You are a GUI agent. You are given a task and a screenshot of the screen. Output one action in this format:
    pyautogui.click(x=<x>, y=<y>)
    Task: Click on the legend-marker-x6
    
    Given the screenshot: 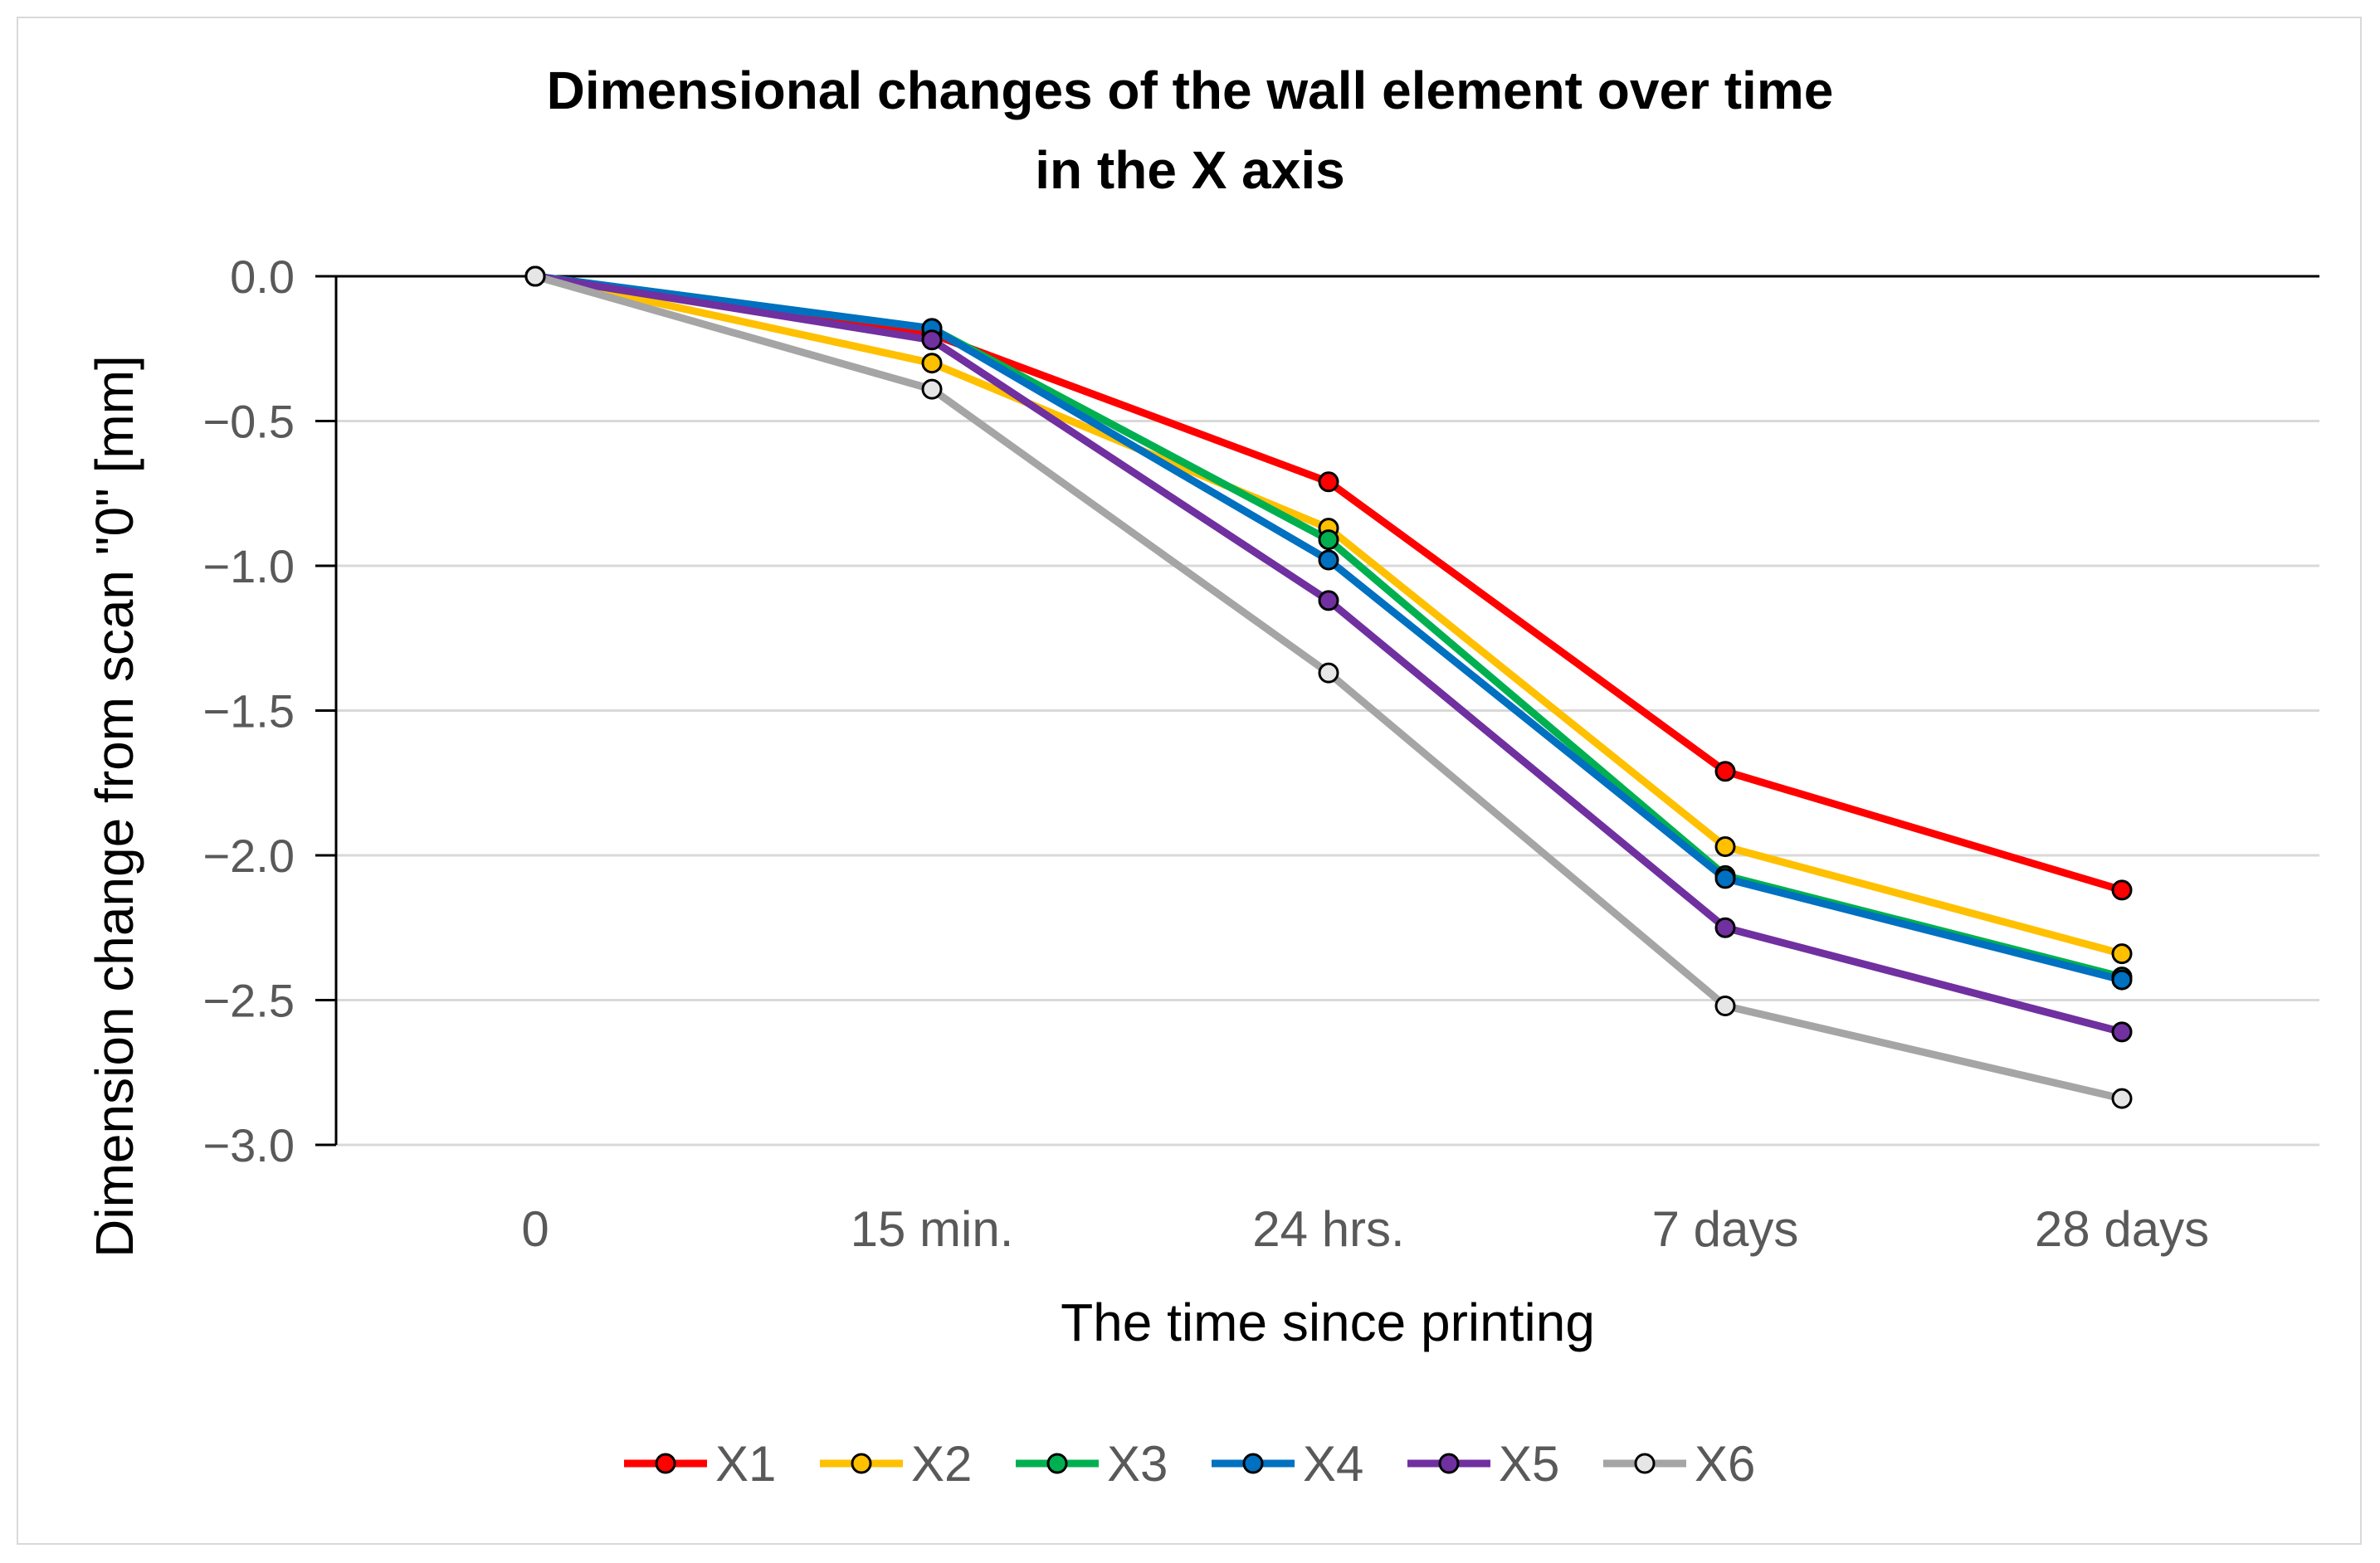 What is the action you would take?
    pyautogui.click(x=1645, y=1463)
    